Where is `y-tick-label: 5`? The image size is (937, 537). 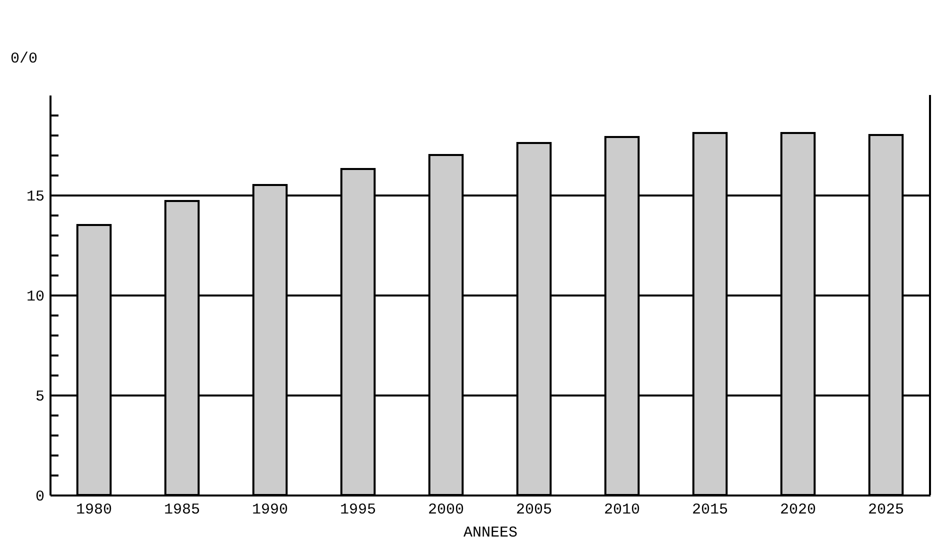
y-tick-label: 5 is located at coordinates (39, 397).